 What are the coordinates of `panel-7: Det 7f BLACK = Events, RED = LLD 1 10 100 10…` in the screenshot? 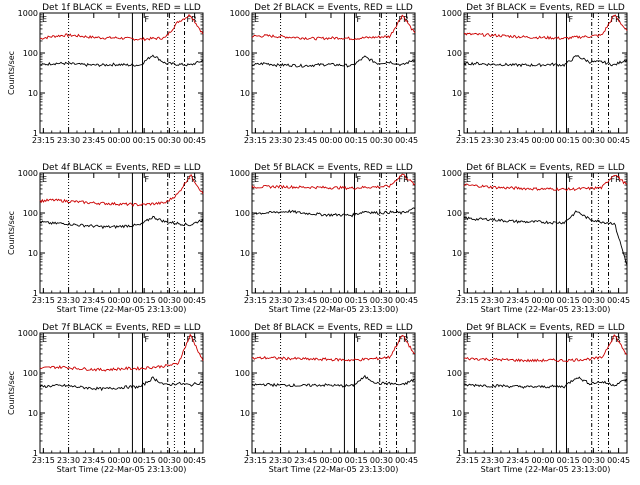 It's located at (106, 398).